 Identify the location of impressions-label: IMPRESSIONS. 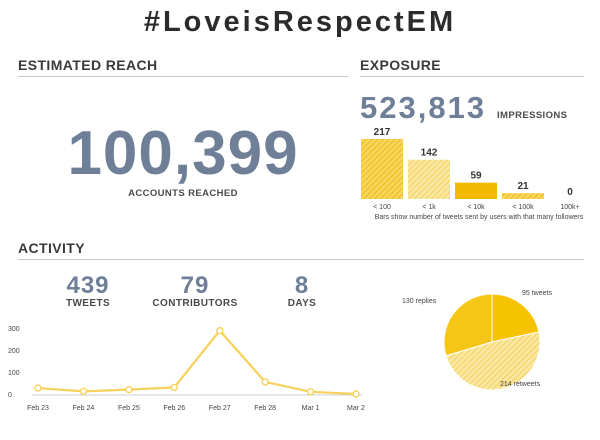
(532, 115).